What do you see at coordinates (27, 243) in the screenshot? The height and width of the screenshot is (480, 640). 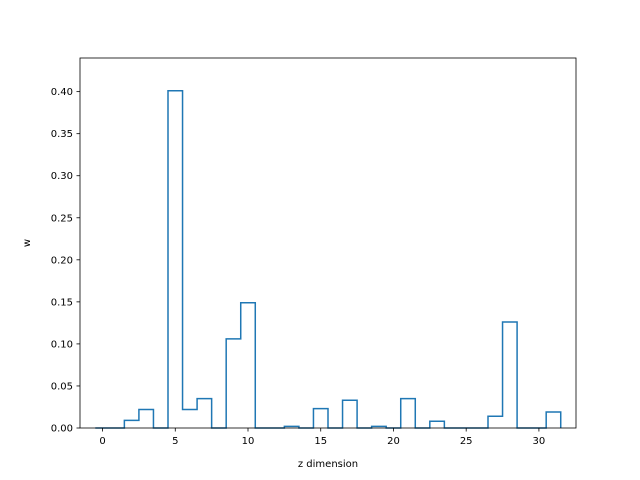 I see `y-axis-label: w` at bounding box center [27, 243].